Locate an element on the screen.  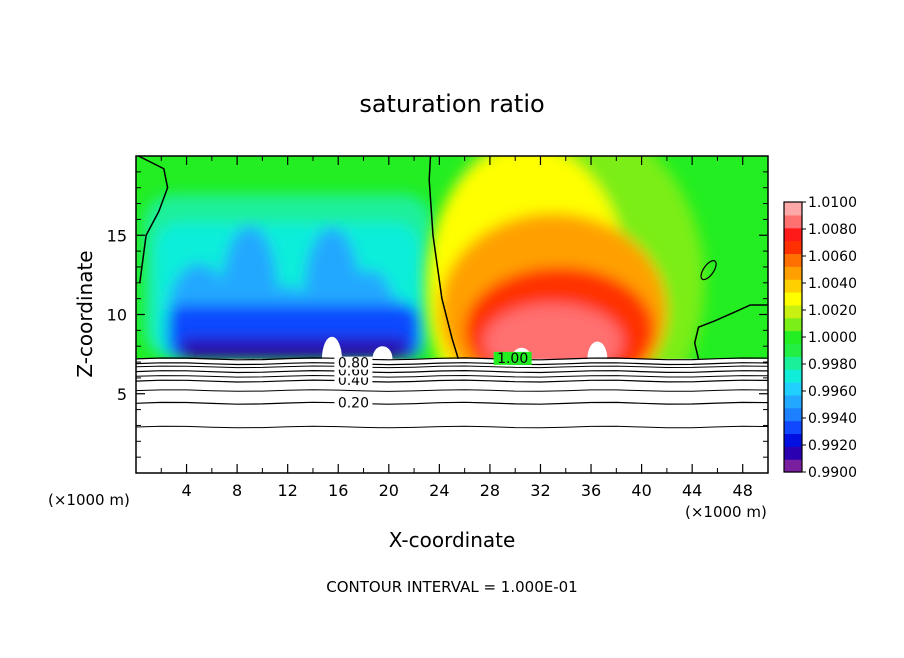
contour-label-1.00: 1.00 is located at coordinates (512, 359).